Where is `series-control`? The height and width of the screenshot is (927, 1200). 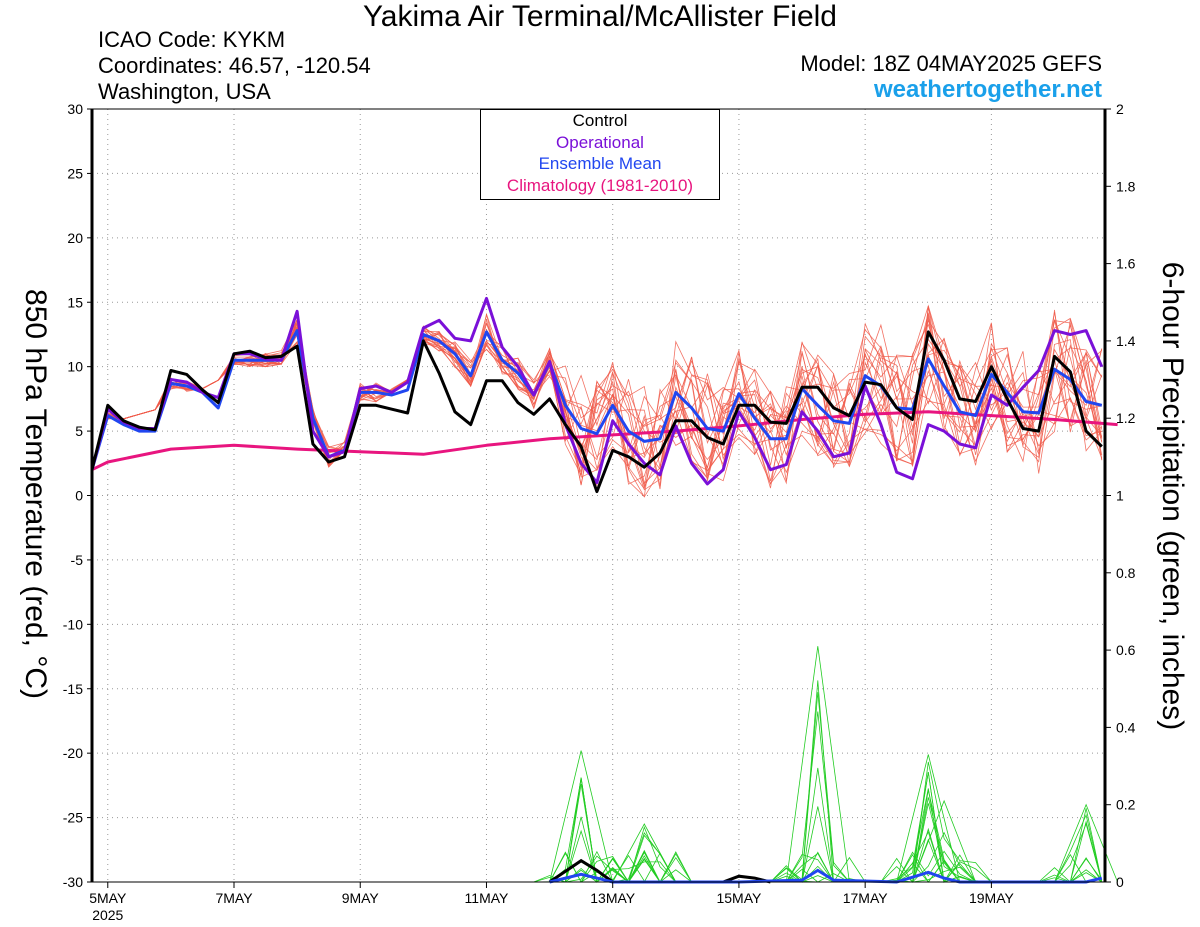
series-control is located at coordinates (596, 412).